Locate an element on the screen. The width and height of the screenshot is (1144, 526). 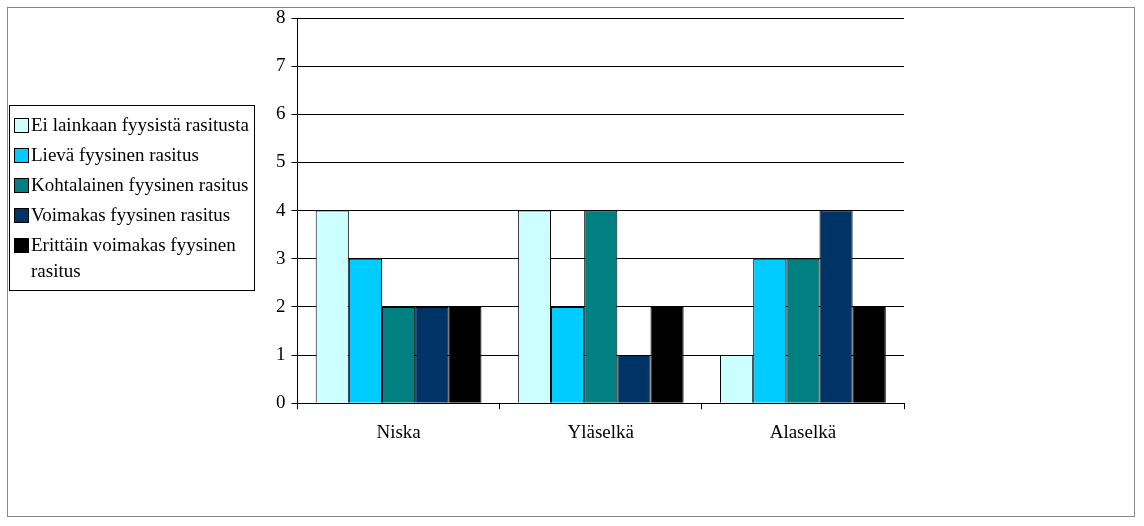
y-tick-label: 1 is located at coordinates (281, 354).